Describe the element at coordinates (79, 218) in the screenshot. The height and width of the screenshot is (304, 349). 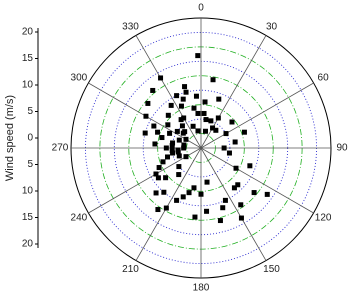
I see `angular-tick-label: 240` at that location.